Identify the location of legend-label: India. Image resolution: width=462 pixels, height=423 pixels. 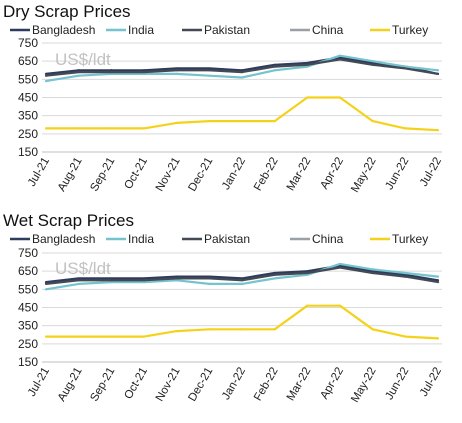
(141, 30).